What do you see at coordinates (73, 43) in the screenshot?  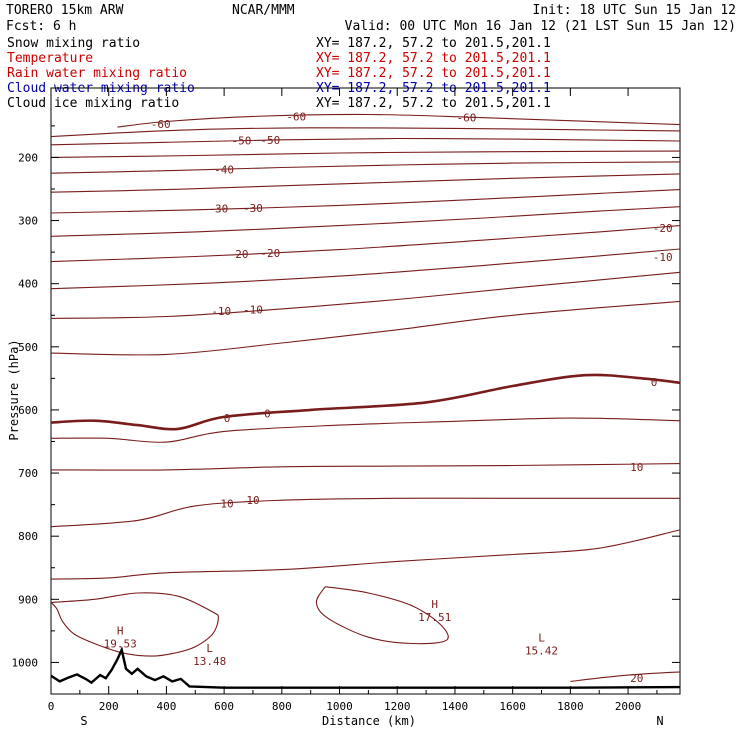 I see `legend-field-name: Snow mixing ratio` at bounding box center [73, 43].